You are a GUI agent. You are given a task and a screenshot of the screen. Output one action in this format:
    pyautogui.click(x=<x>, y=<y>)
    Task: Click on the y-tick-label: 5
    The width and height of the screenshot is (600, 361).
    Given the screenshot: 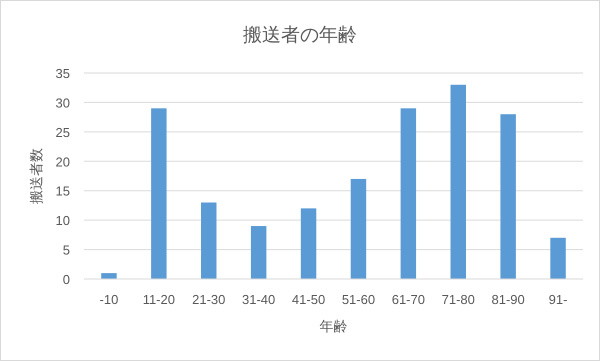 What is the action you would take?
    pyautogui.click(x=66, y=250)
    